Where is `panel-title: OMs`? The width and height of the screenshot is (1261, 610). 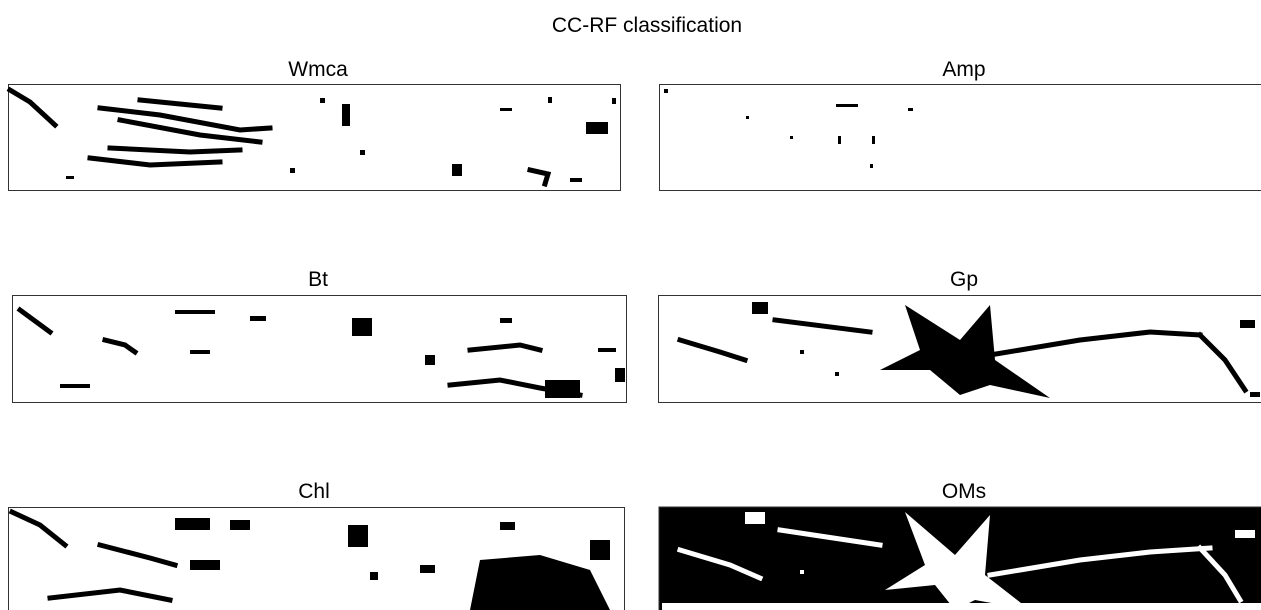
panel-title: OMs is located at coordinates (964, 491).